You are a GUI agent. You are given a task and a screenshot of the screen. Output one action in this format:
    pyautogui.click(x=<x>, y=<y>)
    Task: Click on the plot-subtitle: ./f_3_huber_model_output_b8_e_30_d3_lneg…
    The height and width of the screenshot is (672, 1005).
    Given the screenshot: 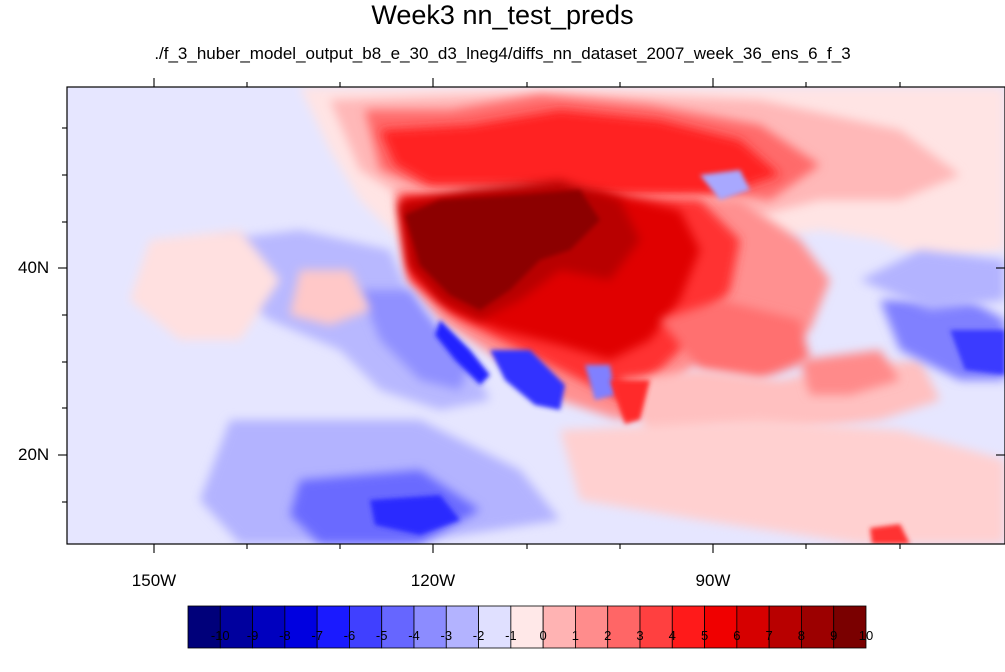 What is the action you would take?
    pyautogui.click(x=502, y=53)
    